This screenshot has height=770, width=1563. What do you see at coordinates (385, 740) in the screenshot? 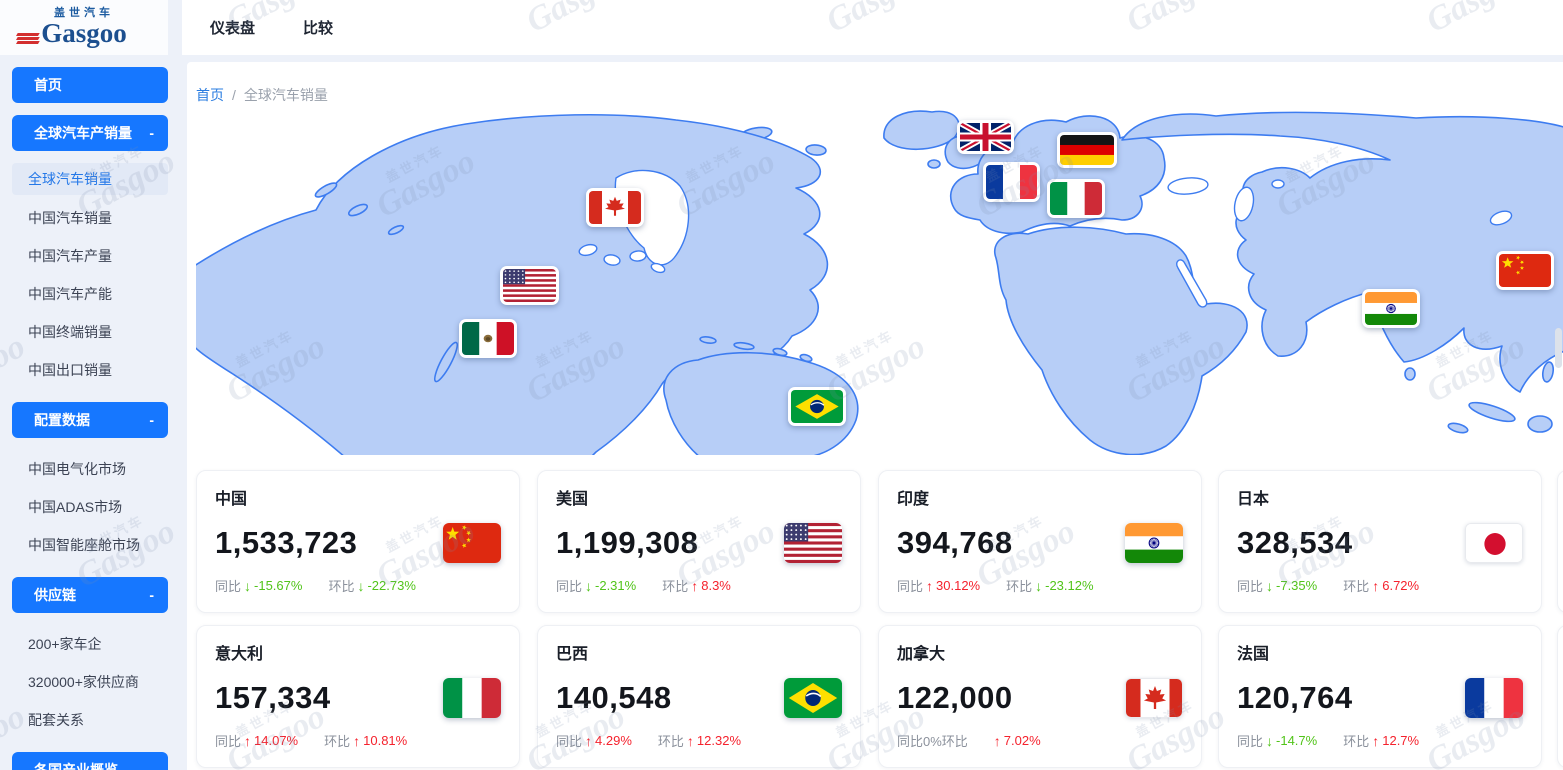
I see `stat-value: 10.81%` at bounding box center [385, 740].